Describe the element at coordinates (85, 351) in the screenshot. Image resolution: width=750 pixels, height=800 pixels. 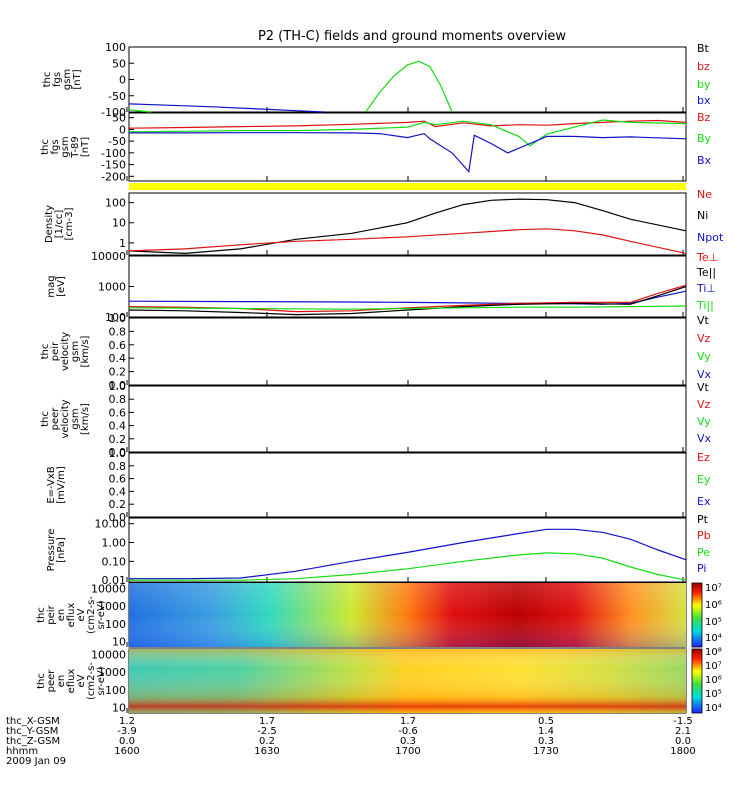
I see `y-axis-label: [km/s]` at that location.